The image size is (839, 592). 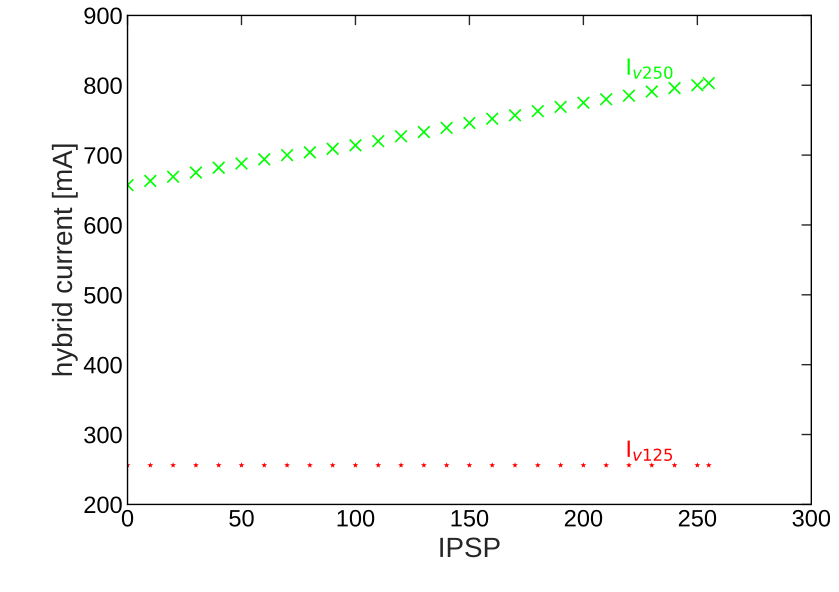 What do you see at coordinates (356, 518) in the screenshot?
I see `x-tick-label: 100` at bounding box center [356, 518].